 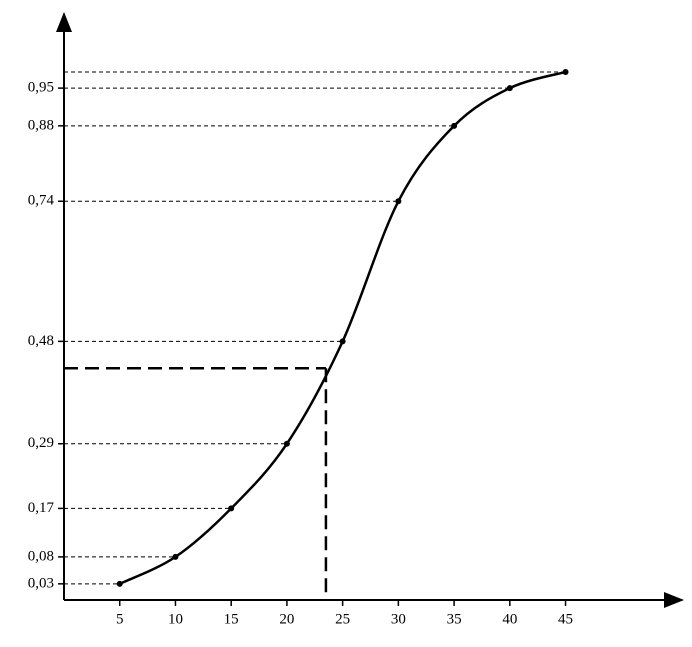 I want to click on y-tick-label: 0,95, so click(x=41, y=88).